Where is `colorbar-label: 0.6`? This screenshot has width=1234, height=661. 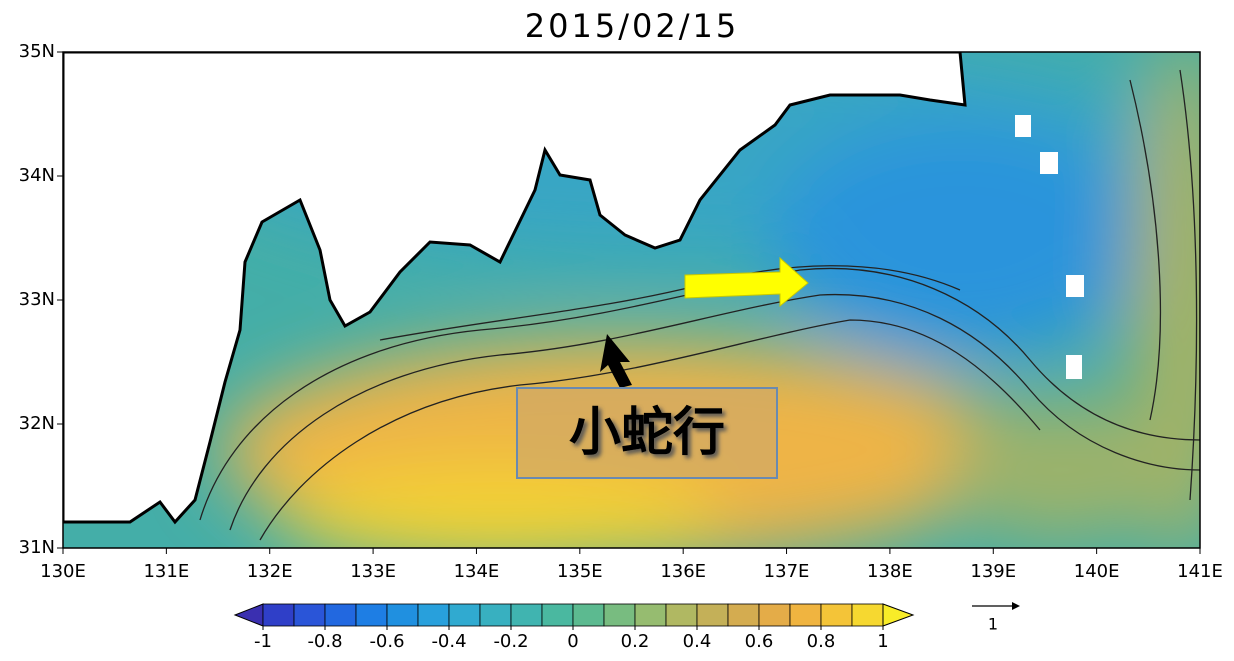
colorbar-label: 0.6 is located at coordinates (759, 641).